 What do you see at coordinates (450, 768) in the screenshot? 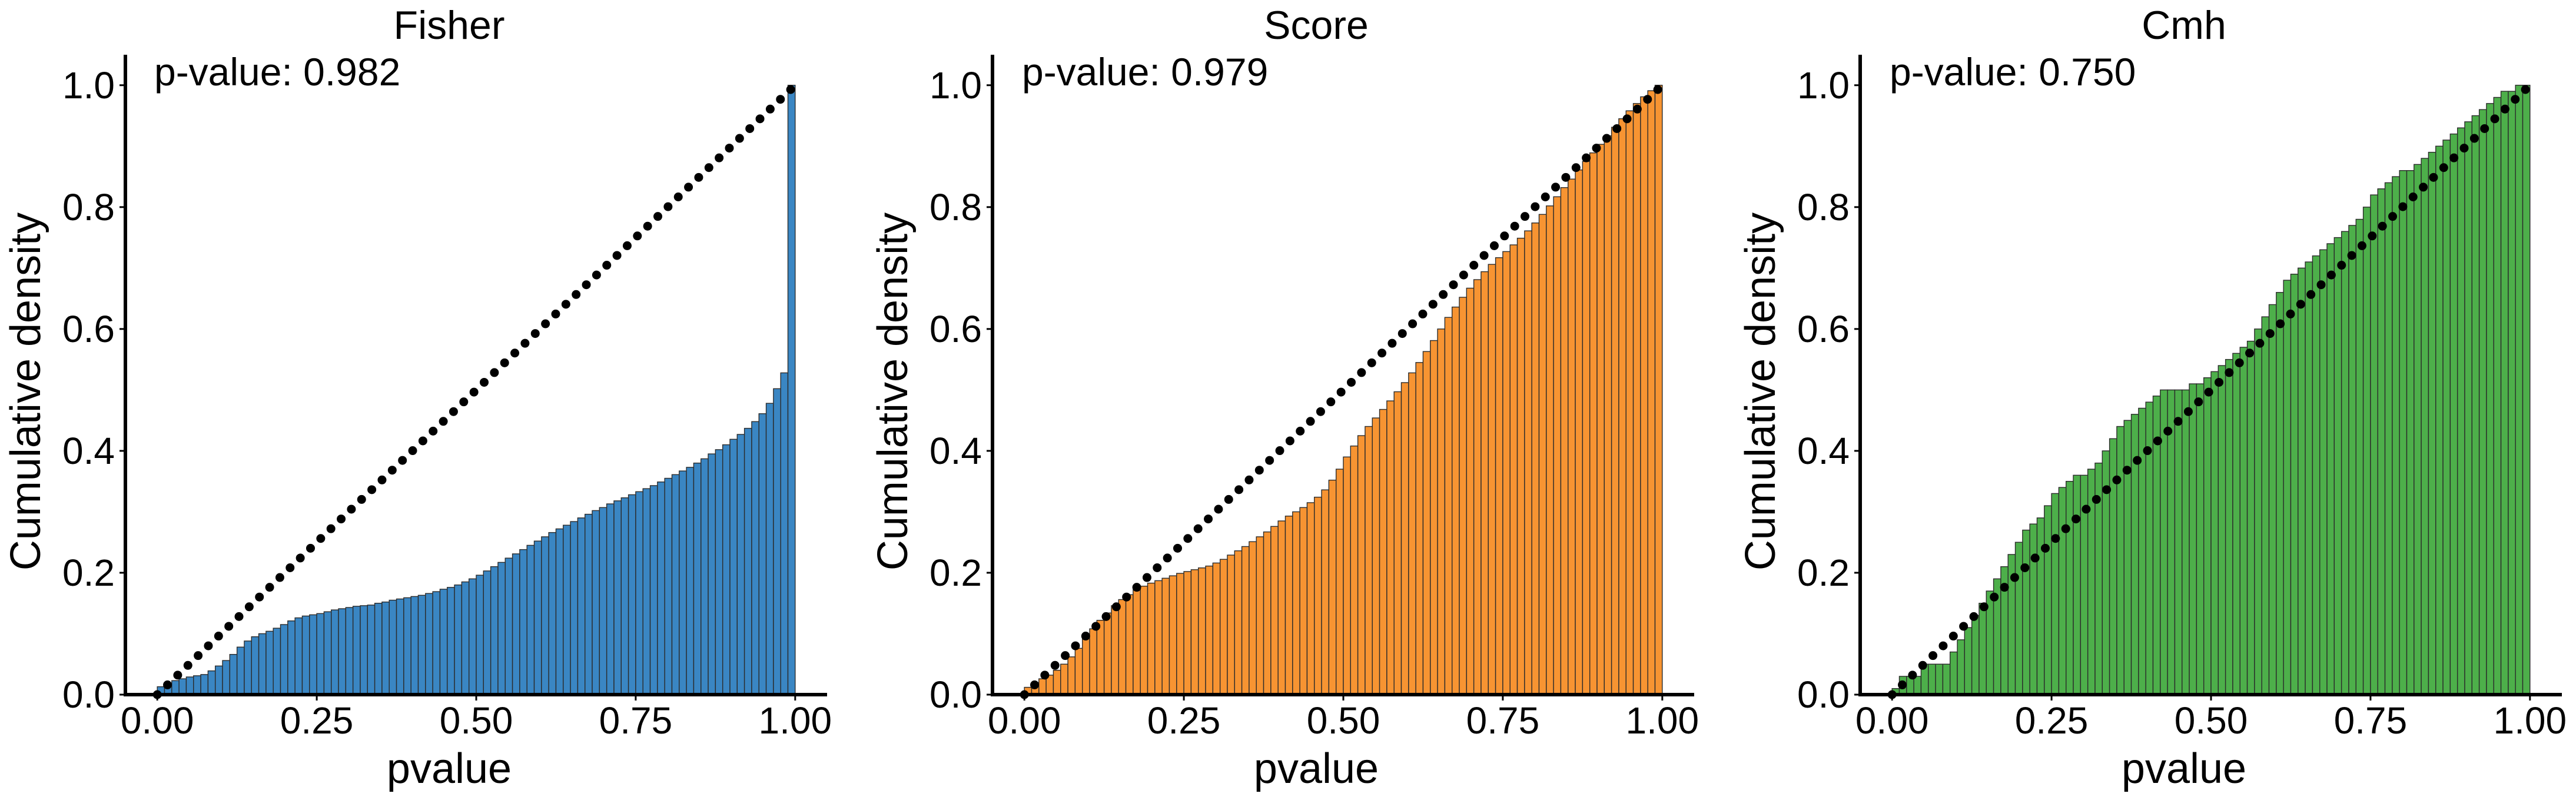
I see `x-axis-label: pvalue` at bounding box center [450, 768].